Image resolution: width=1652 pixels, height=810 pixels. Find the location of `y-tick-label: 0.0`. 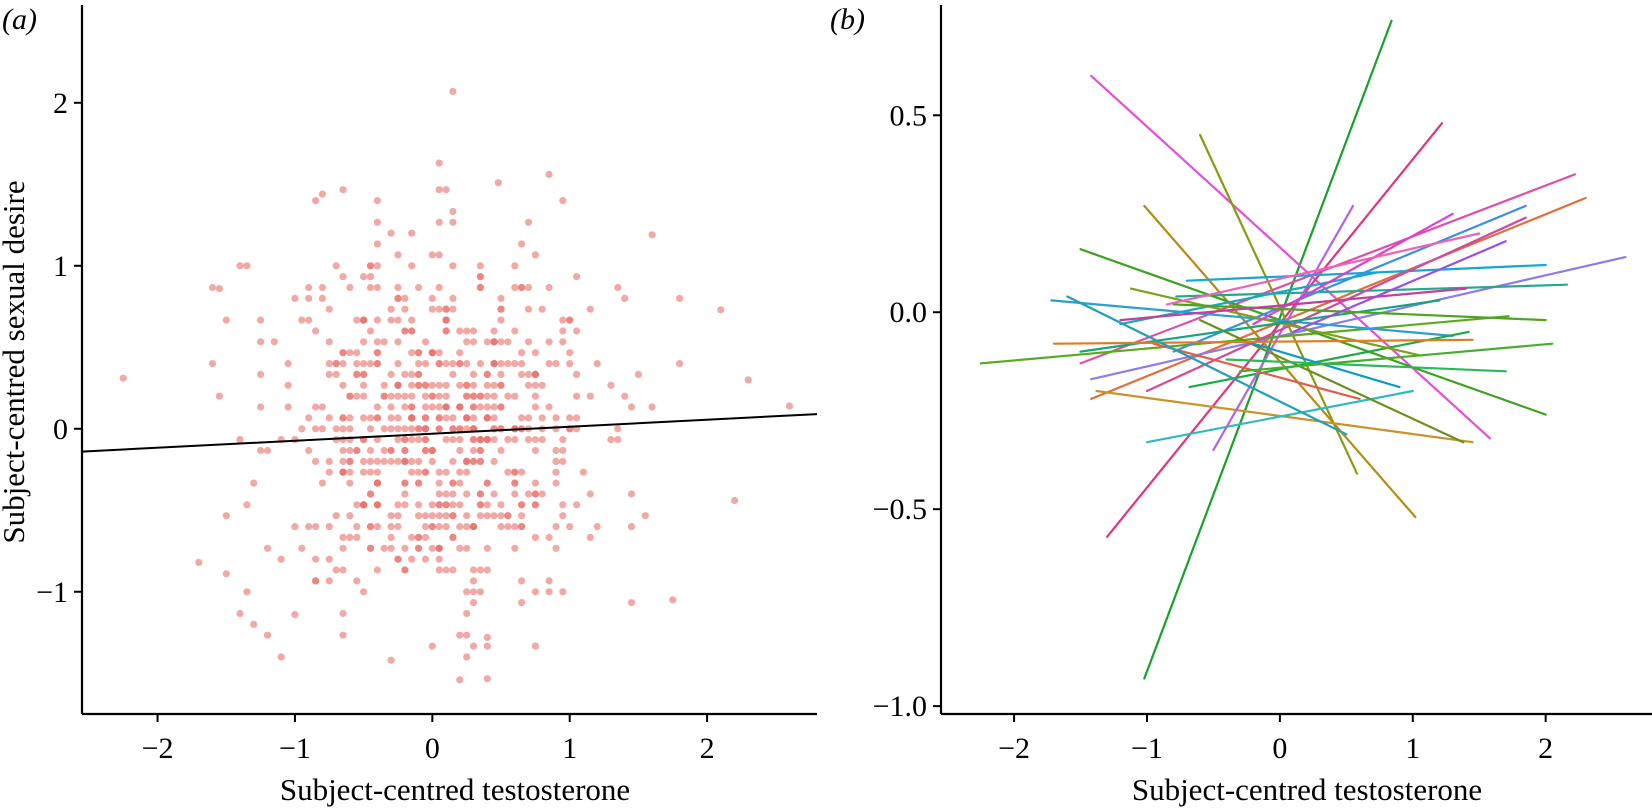

y-tick-label: 0.0 is located at coordinates (909, 312).